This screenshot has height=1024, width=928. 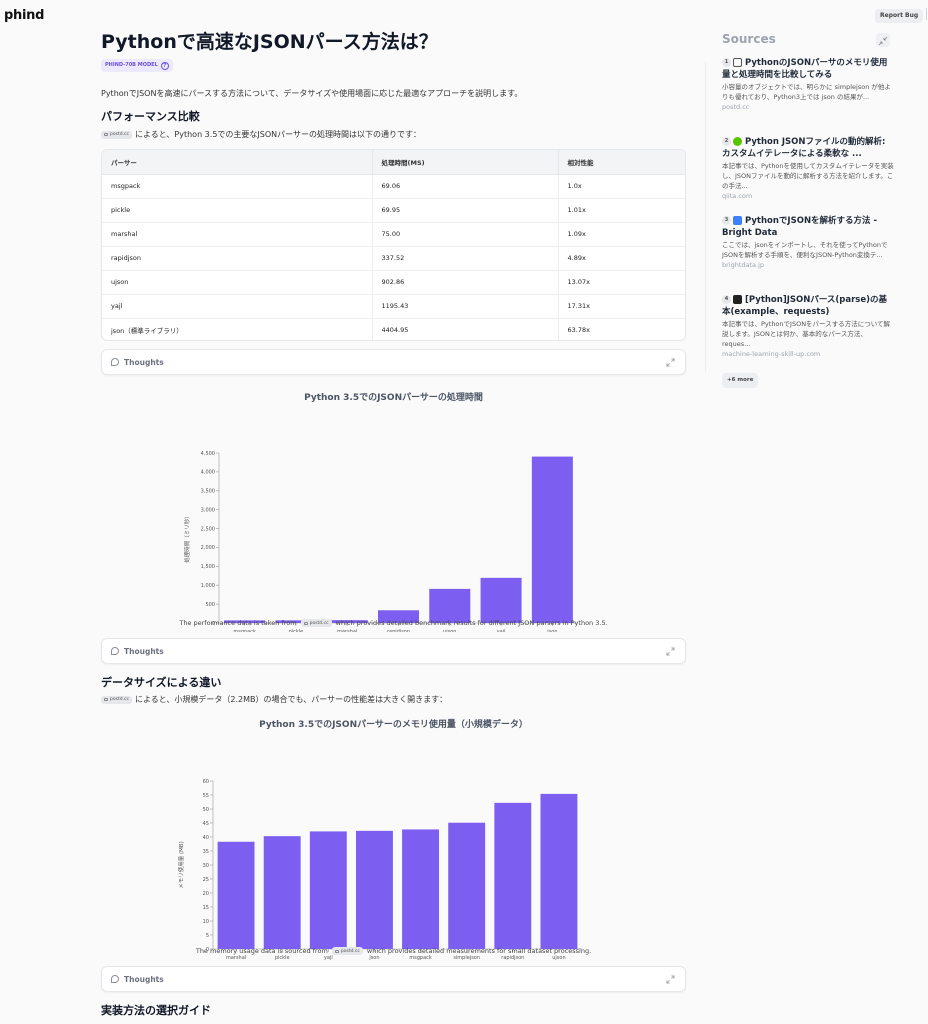 What do you see at coordinates (237, 210) in the screenshot?
I see `table-cell: pickle` at bounding box center [237, 210].